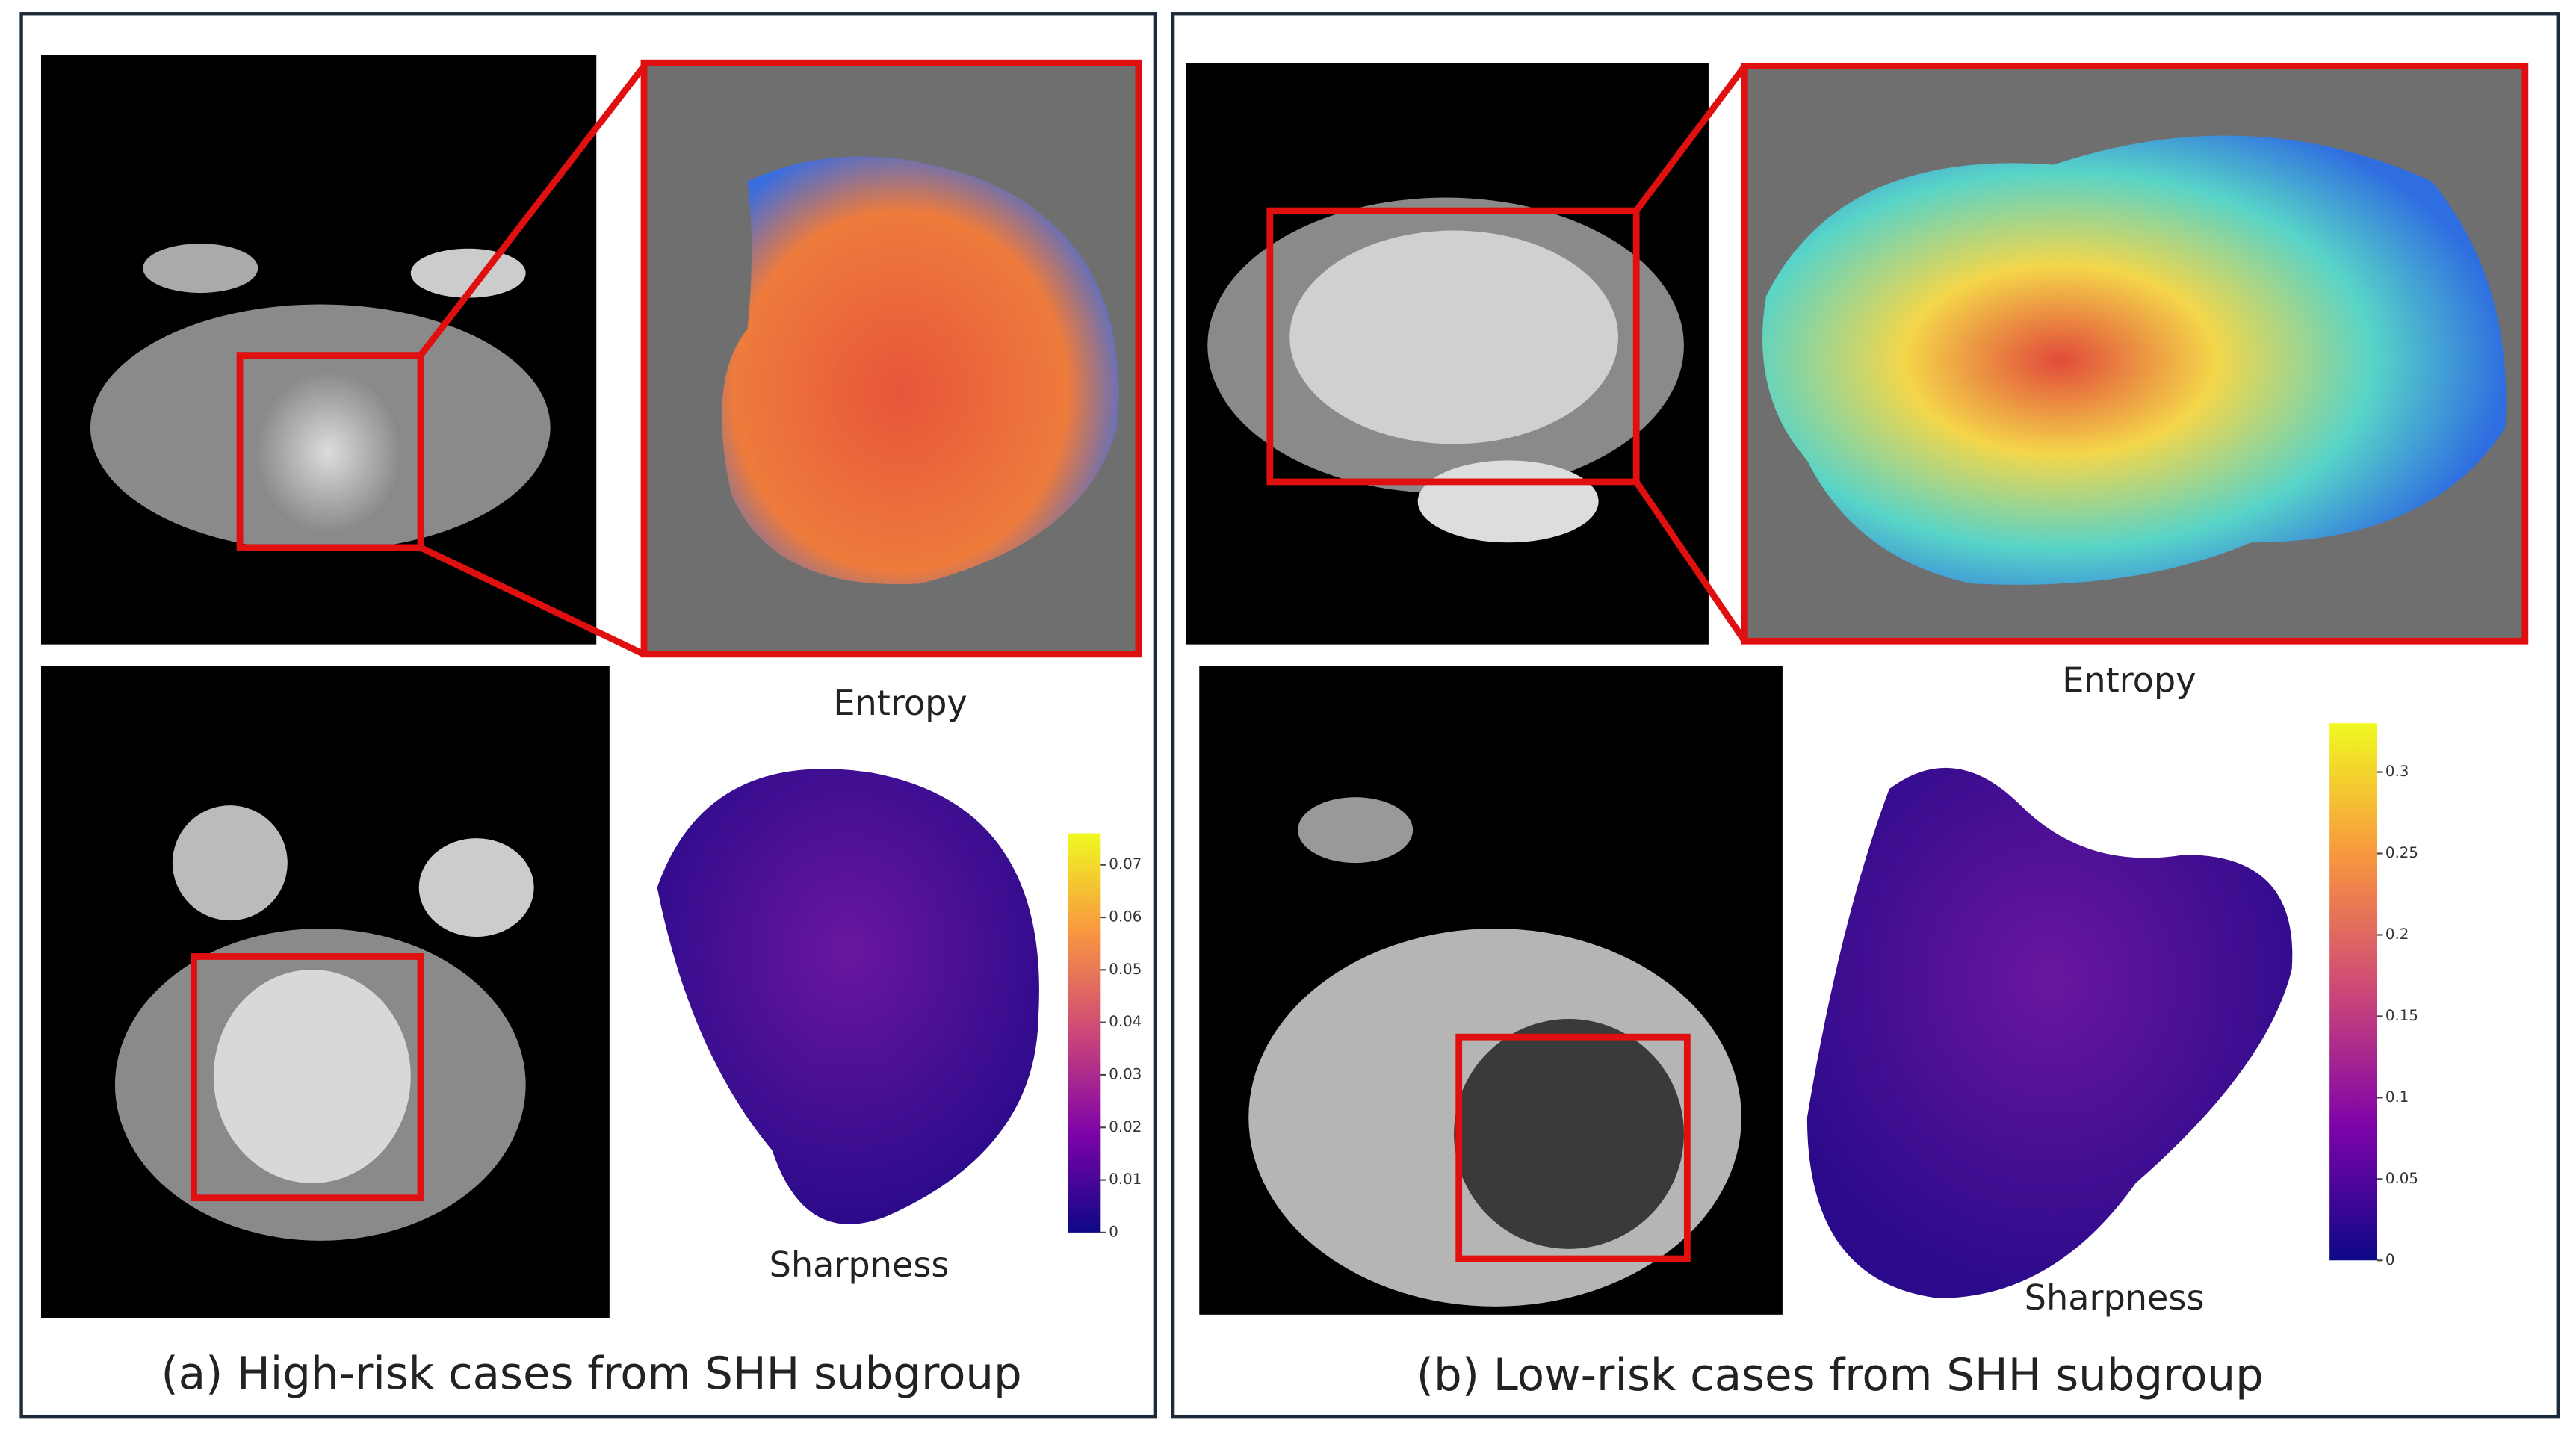 The image size is (2576, 1435). I want to click on colorbar-tick-label: 0.25, so click(2401, 853).